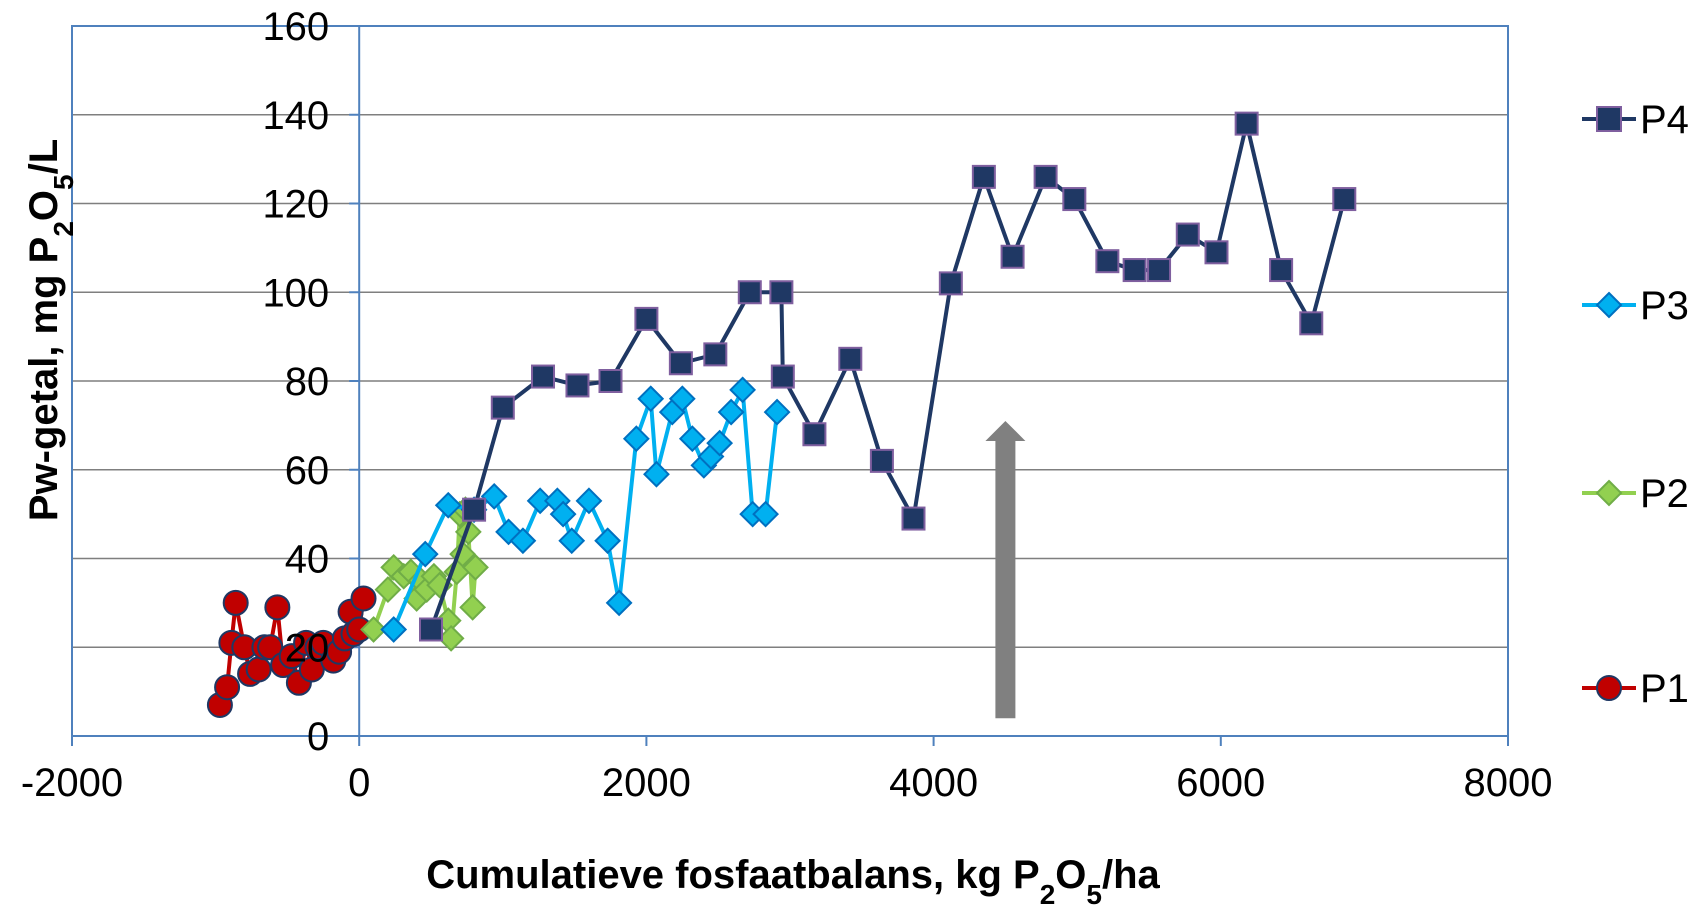 The image size is (1706, 906). Describe the element at coordinates (933, 783) in the screenshot. I see `x-tick-label: 4000` at that location.